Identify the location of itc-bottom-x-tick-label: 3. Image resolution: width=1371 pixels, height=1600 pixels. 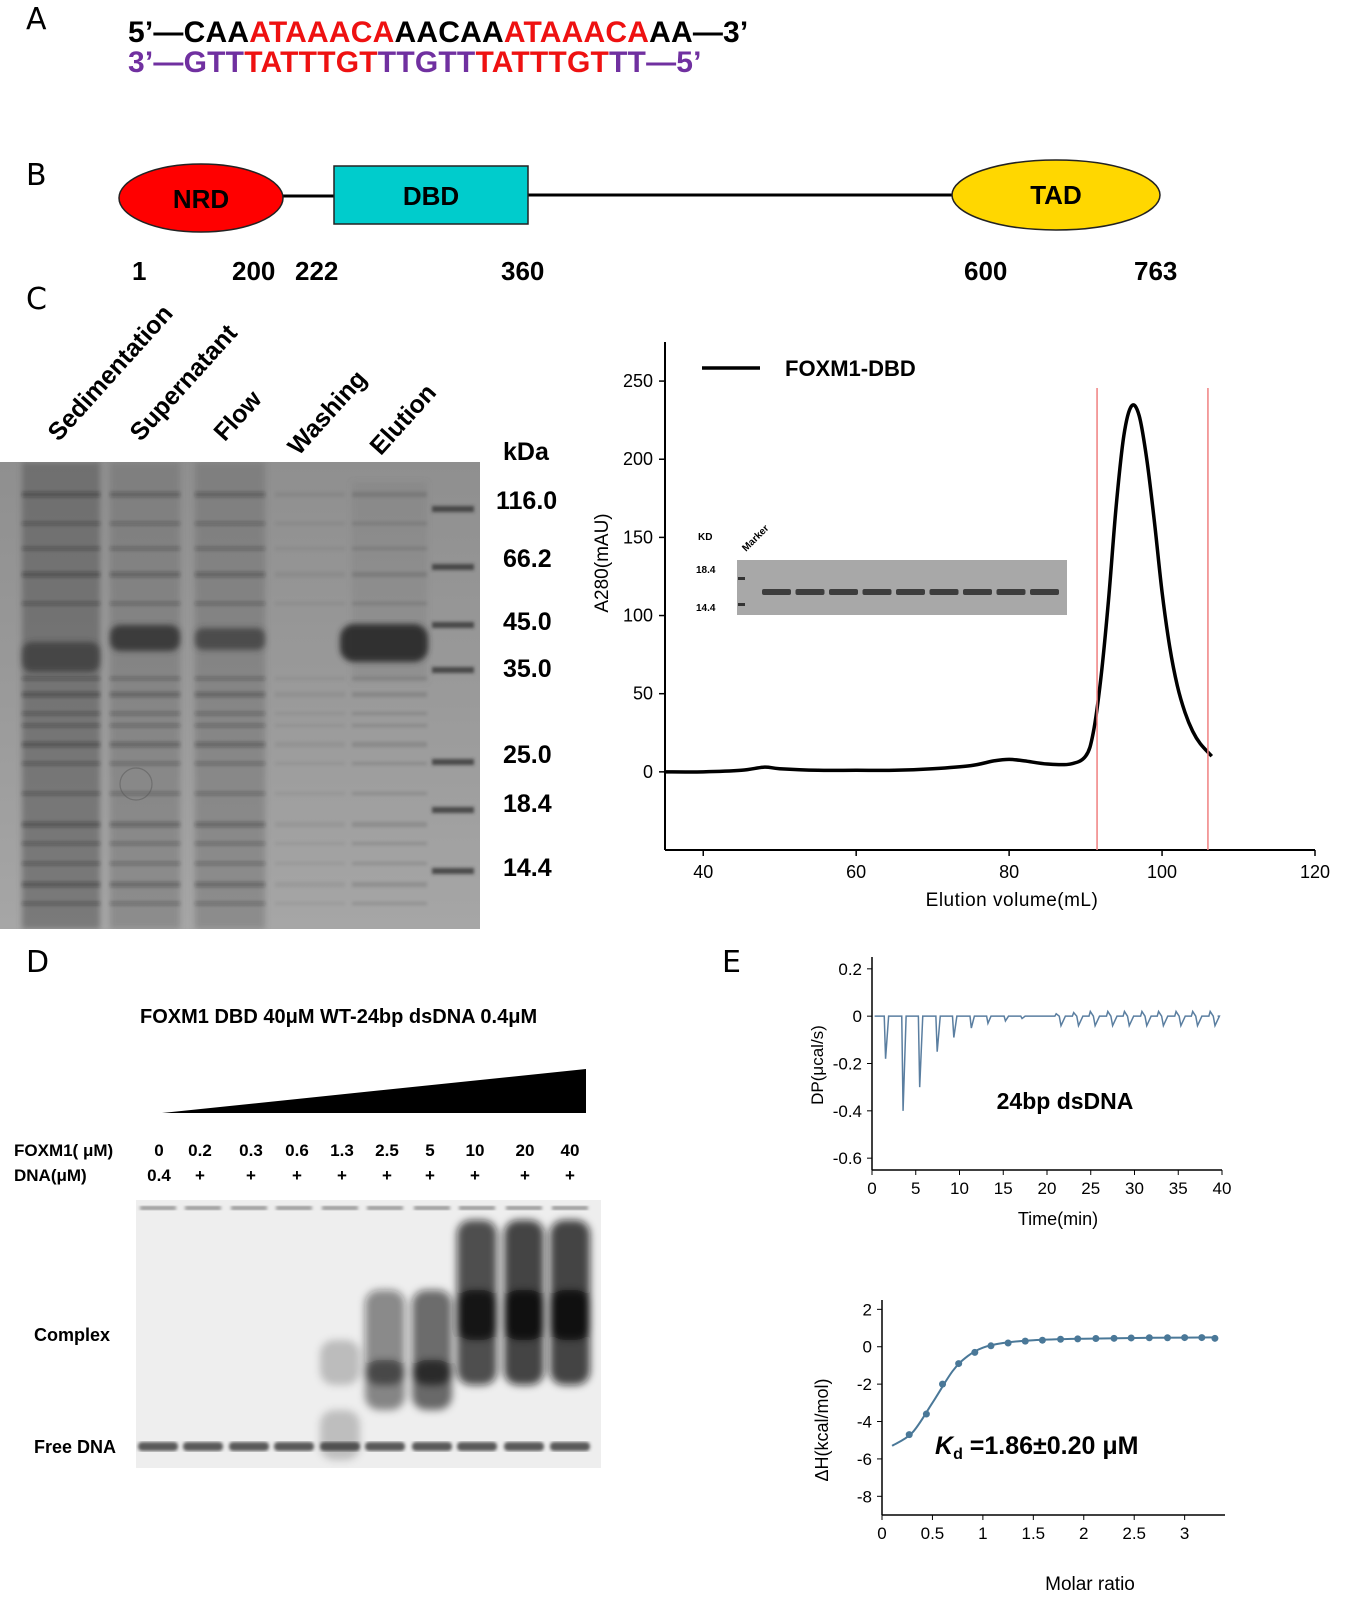
(1184, 1533).